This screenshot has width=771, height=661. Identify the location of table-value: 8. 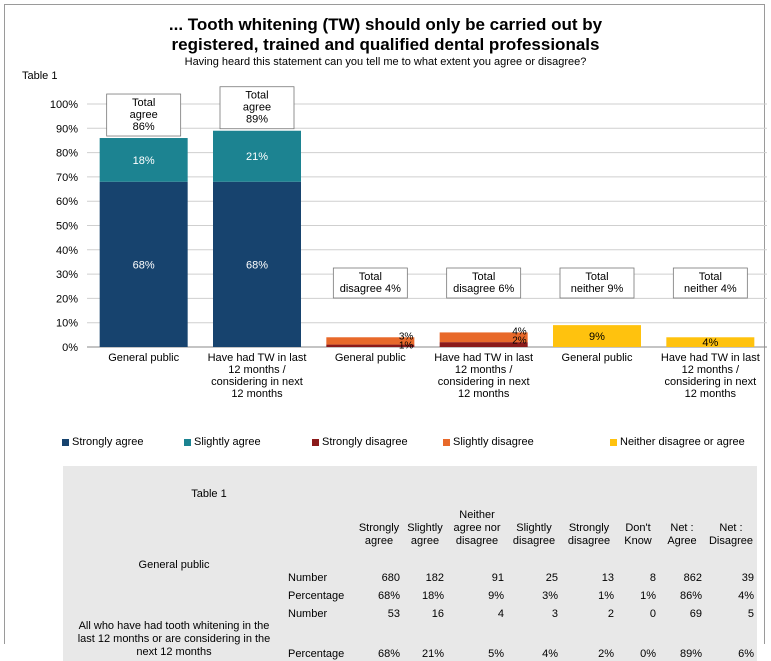
(652, 578).